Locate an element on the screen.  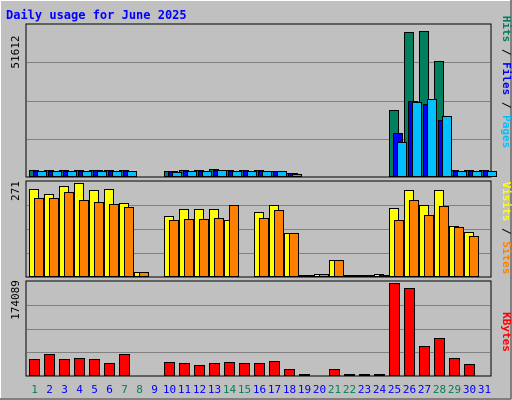
hits-files-pages-axis-label: Hits / Files / Pages is located at coordinates (506, 82).